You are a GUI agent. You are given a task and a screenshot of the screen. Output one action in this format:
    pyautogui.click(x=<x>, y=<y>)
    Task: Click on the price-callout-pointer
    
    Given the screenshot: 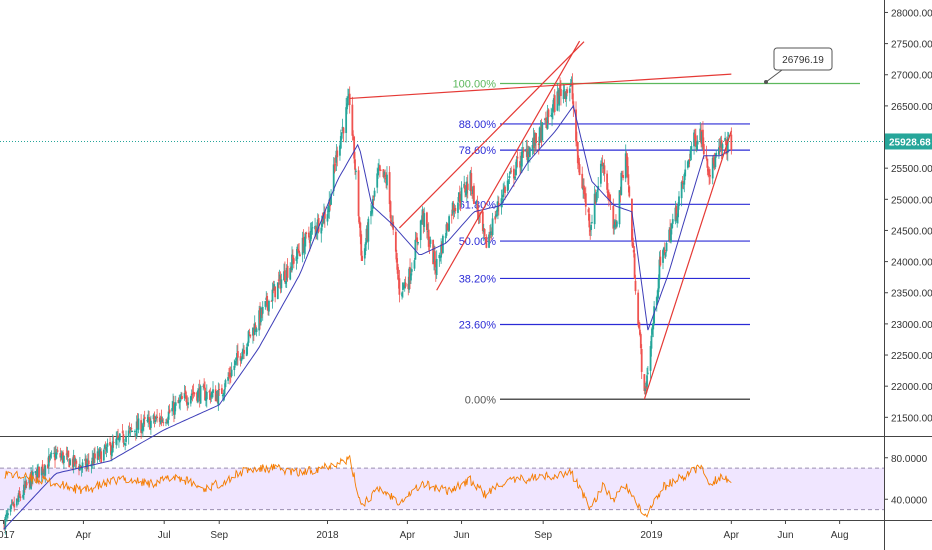 What is the action you would take?
    pyautogui.click(x=774, y=76)
    